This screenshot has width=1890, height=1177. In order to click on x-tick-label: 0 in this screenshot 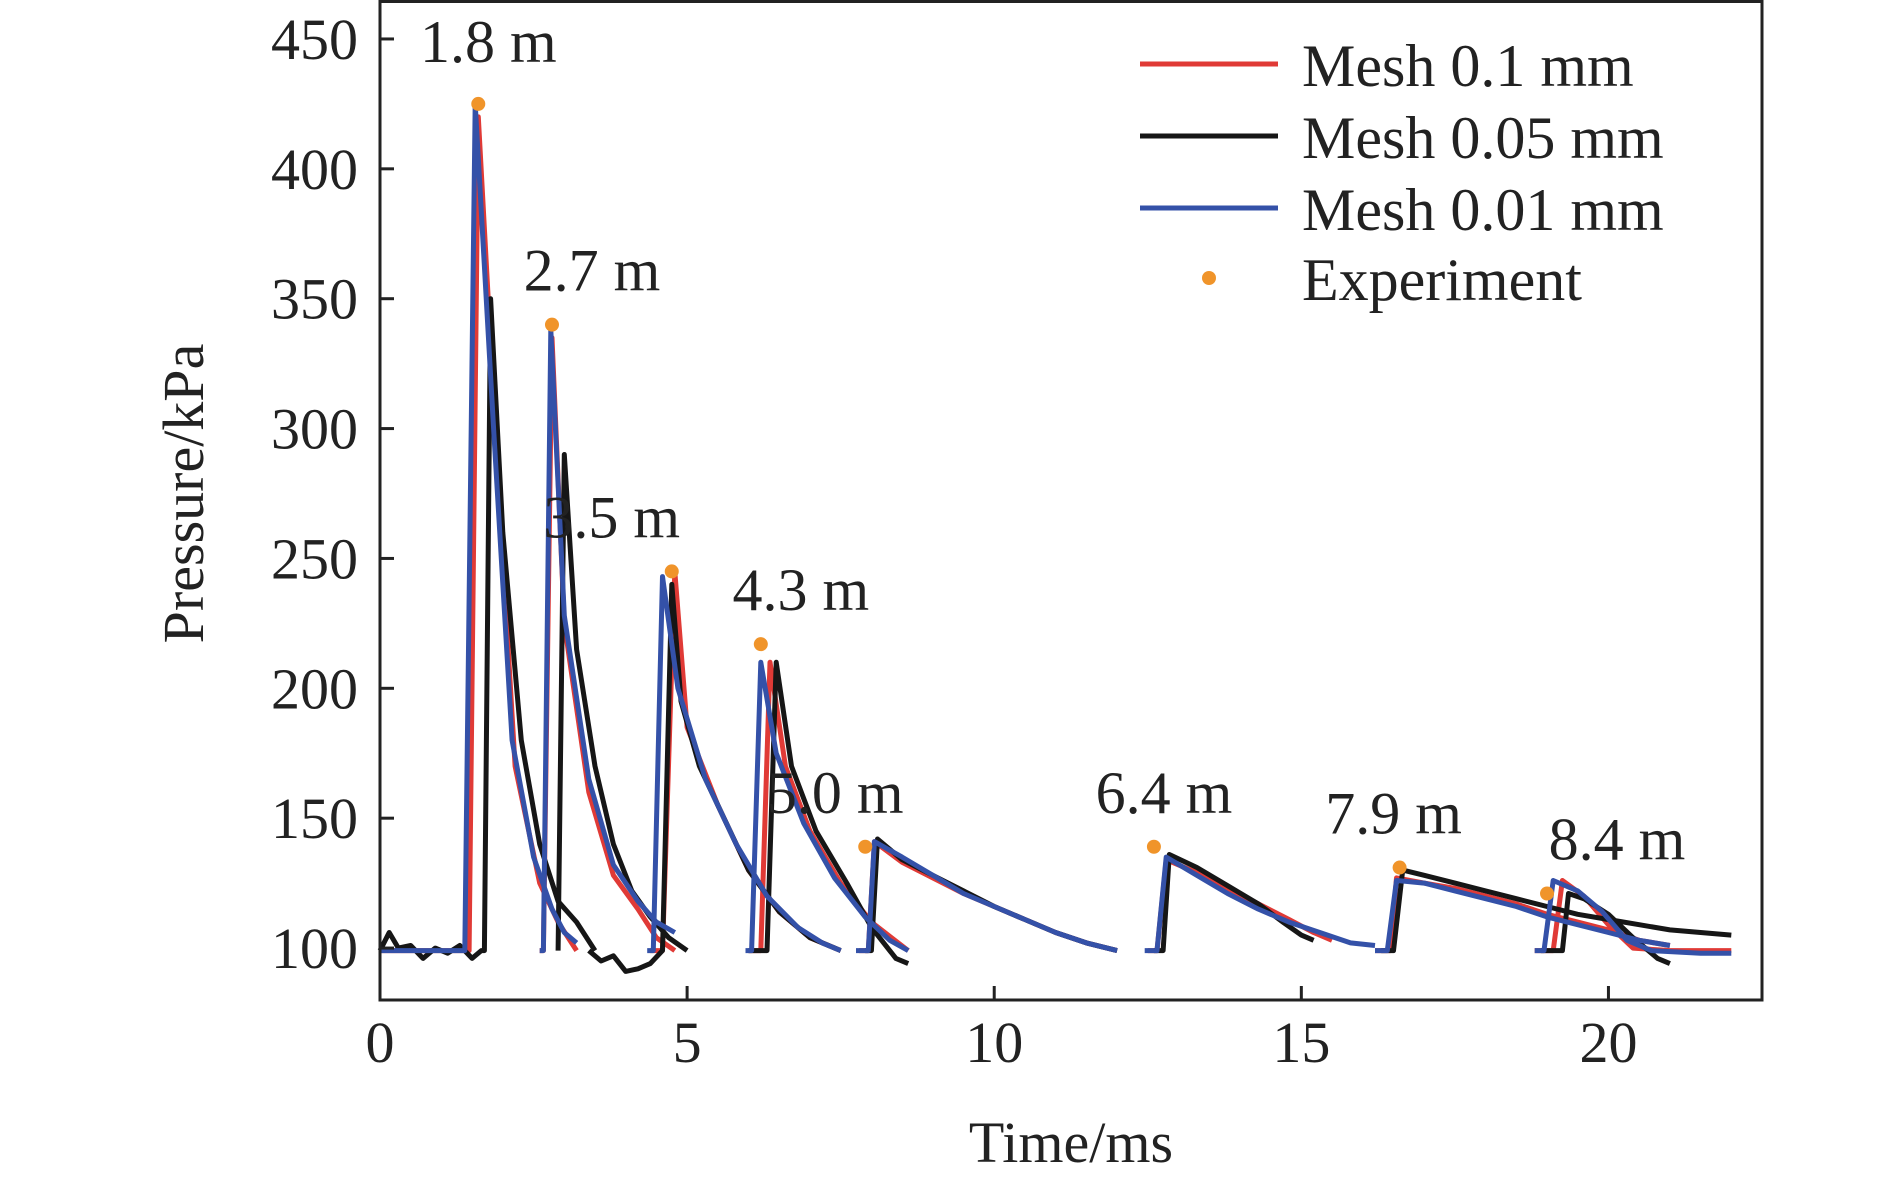, I will do `click(380, 1042)`.